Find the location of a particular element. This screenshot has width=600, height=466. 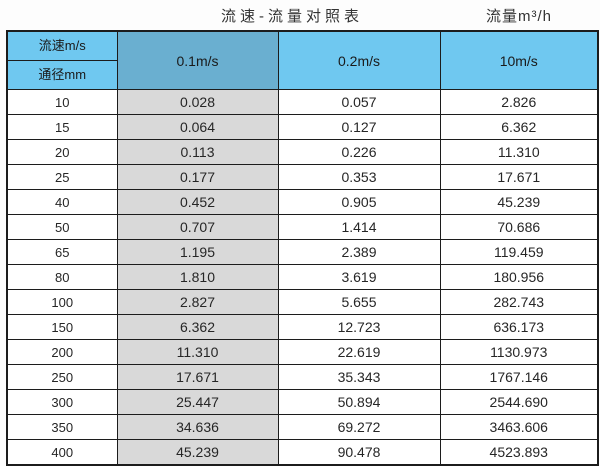

table-row: 15 0.064 0.127 6.362 is located at coordinates (302, 127).